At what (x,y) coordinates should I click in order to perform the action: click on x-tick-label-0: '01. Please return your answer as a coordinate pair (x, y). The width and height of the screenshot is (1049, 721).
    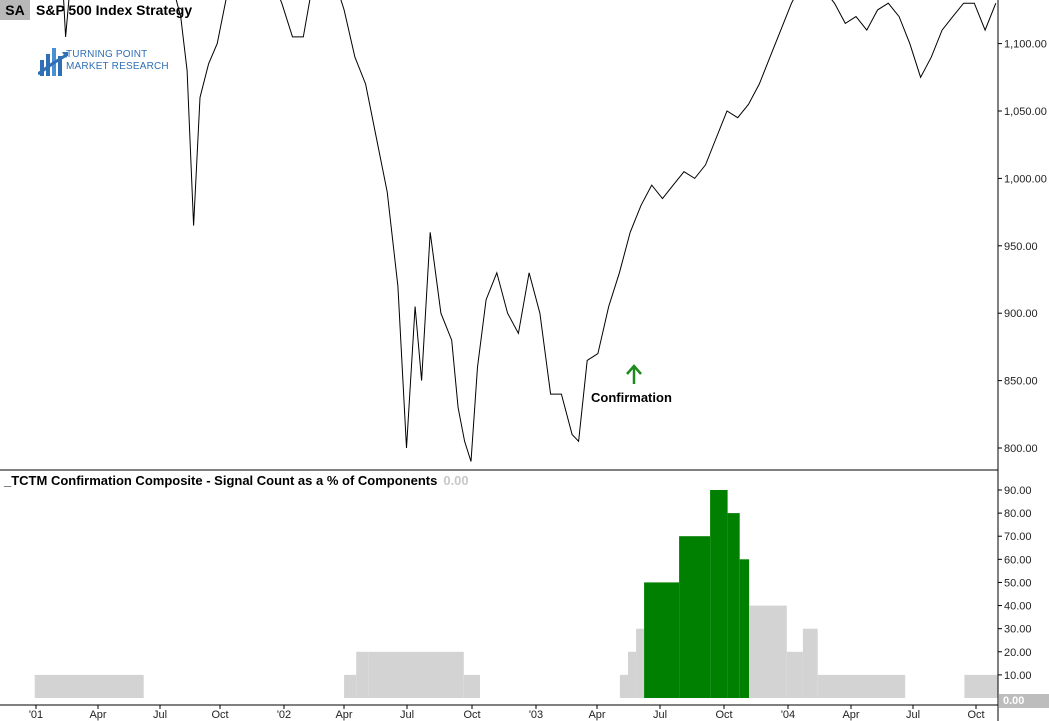
    Looking at the image, I should click on (36, 715).